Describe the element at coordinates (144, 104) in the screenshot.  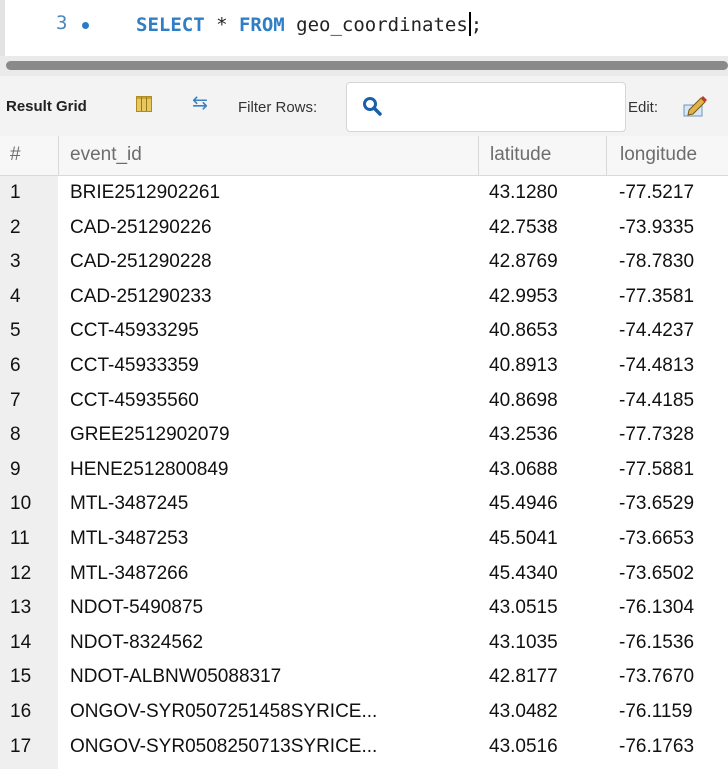
I see `result-grid-icon` at that location.